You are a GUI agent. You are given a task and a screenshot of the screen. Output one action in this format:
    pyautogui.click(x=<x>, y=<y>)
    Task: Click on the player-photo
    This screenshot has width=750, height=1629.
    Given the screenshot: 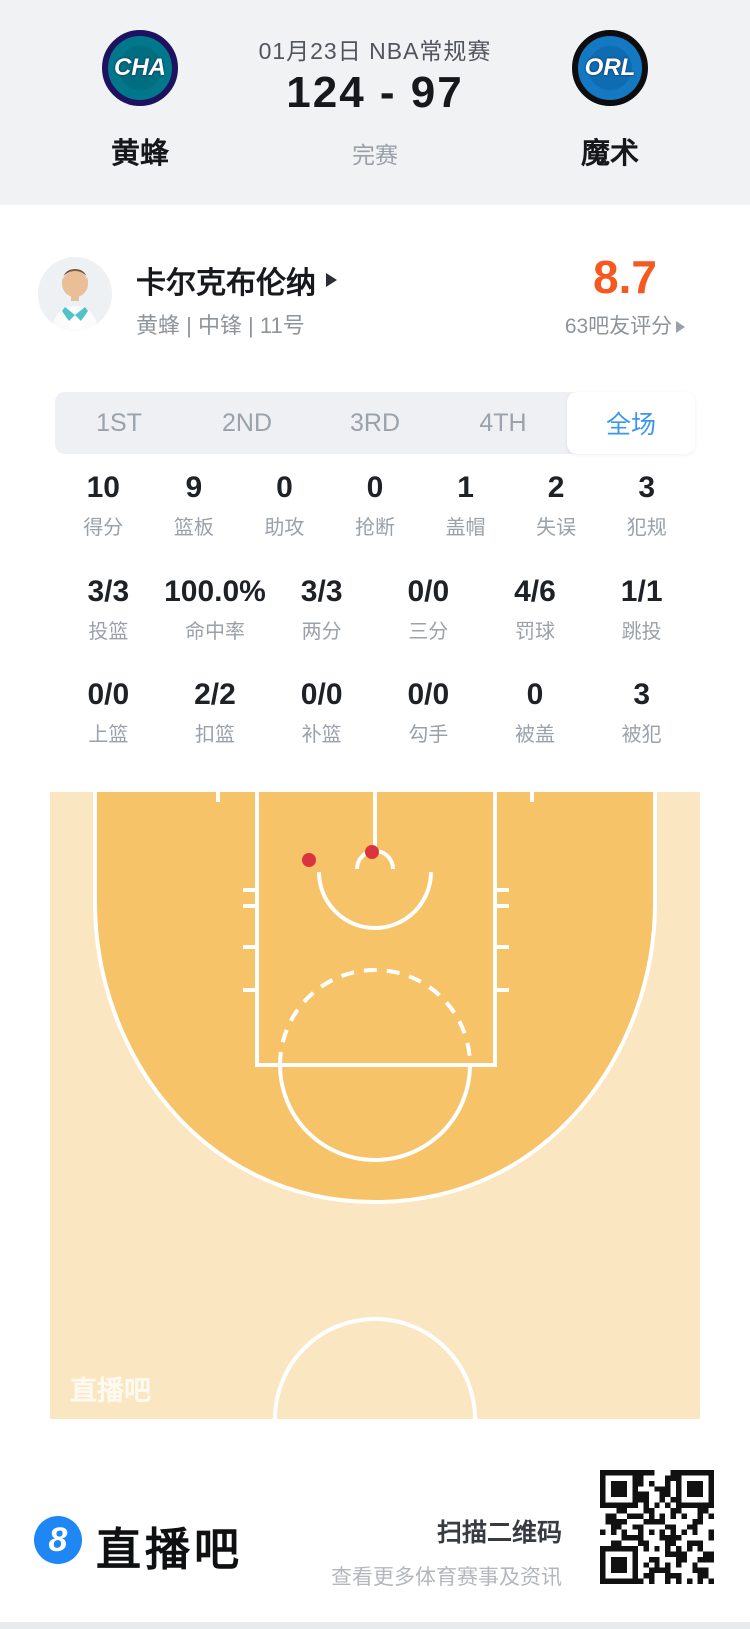 What is the action you would take?
    pyautogui.click(x=75, y=294)
    